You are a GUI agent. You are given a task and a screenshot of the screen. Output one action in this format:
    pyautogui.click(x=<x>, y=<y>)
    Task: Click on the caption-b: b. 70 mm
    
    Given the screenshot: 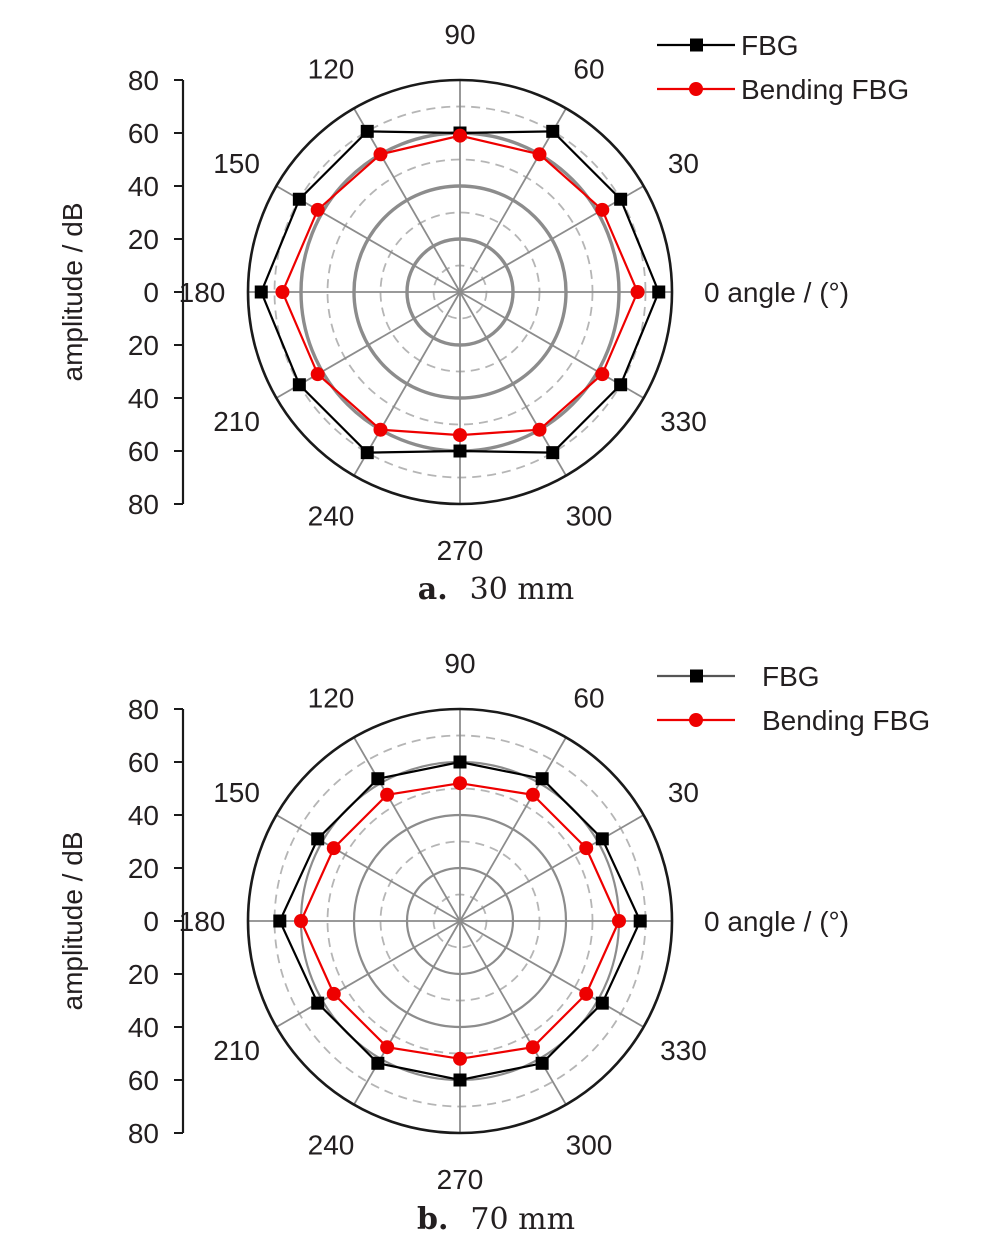 What is the action you would take?
    pyautogui.click(x=496, y=1219)
    